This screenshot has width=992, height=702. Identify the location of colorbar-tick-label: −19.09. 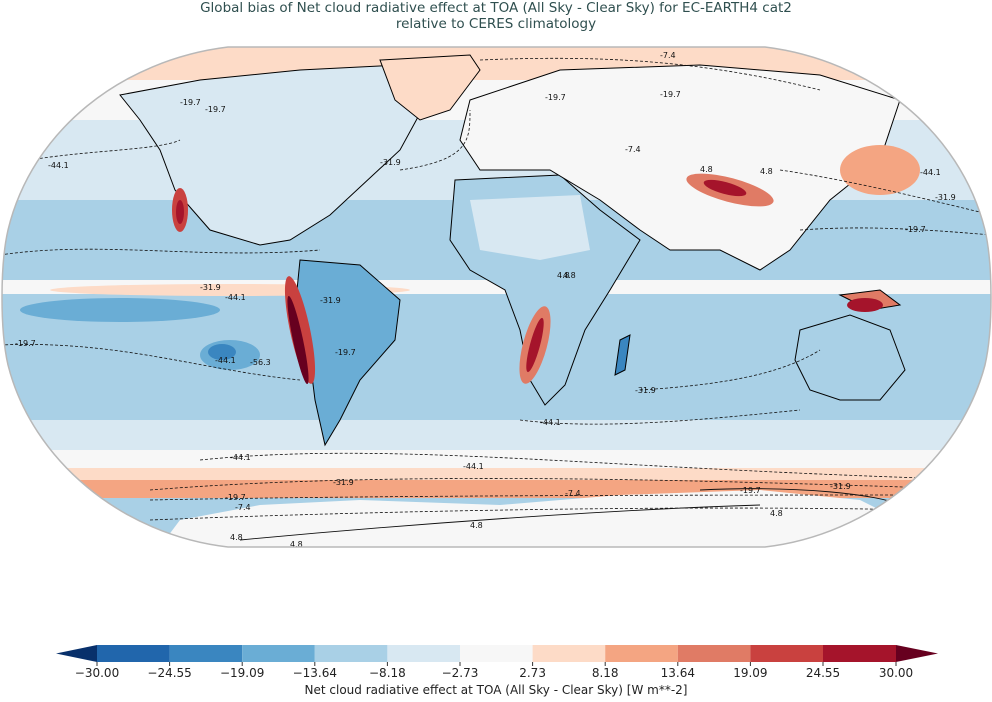
(242, 673).